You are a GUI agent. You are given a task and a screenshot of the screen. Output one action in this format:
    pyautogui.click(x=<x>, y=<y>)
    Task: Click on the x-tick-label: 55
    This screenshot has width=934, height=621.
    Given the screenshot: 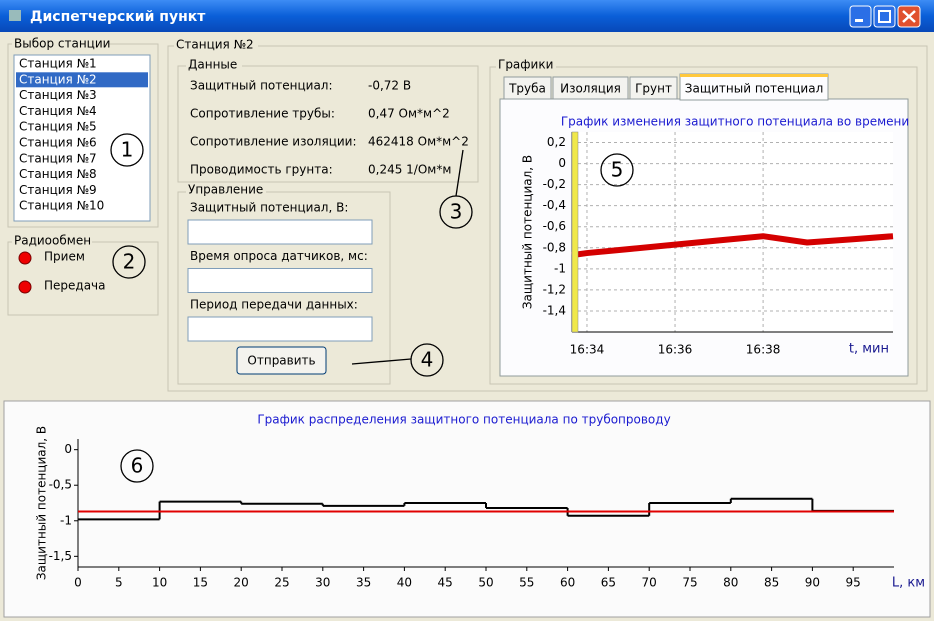 What is the action you would take?
    pyautogui.click(x=526, y=583)
    